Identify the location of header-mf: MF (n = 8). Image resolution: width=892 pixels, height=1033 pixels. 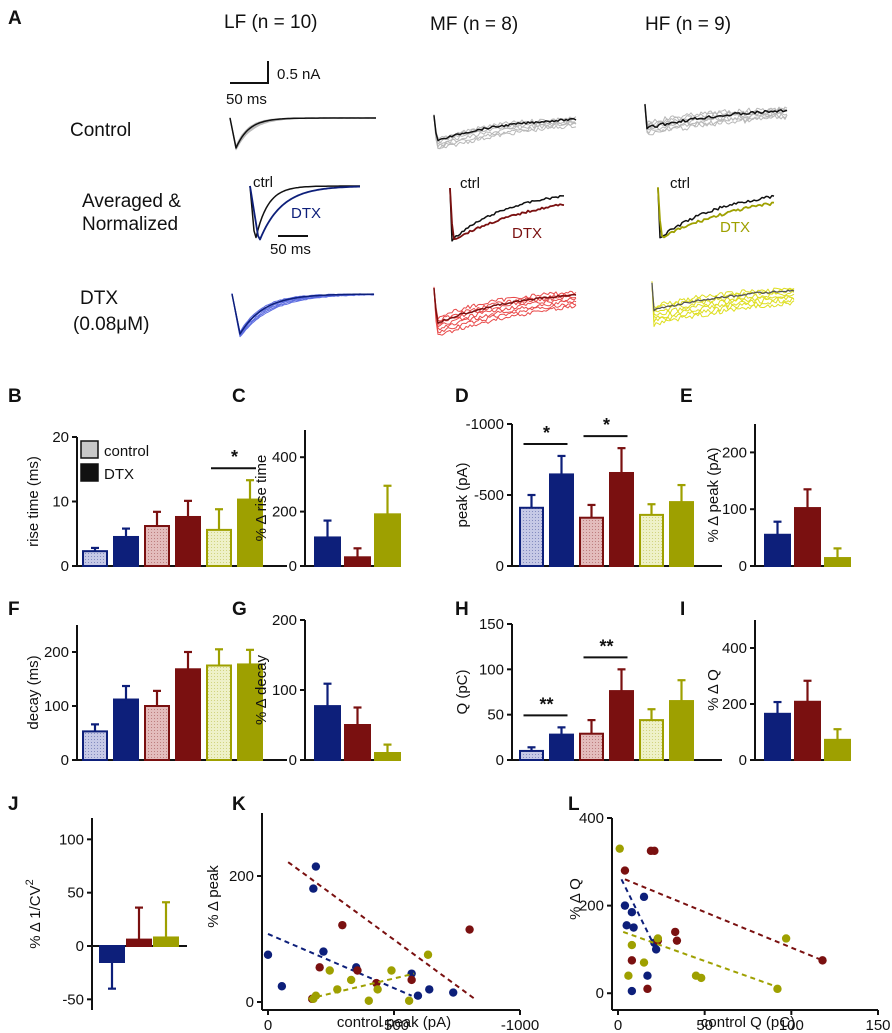
(474, 24).